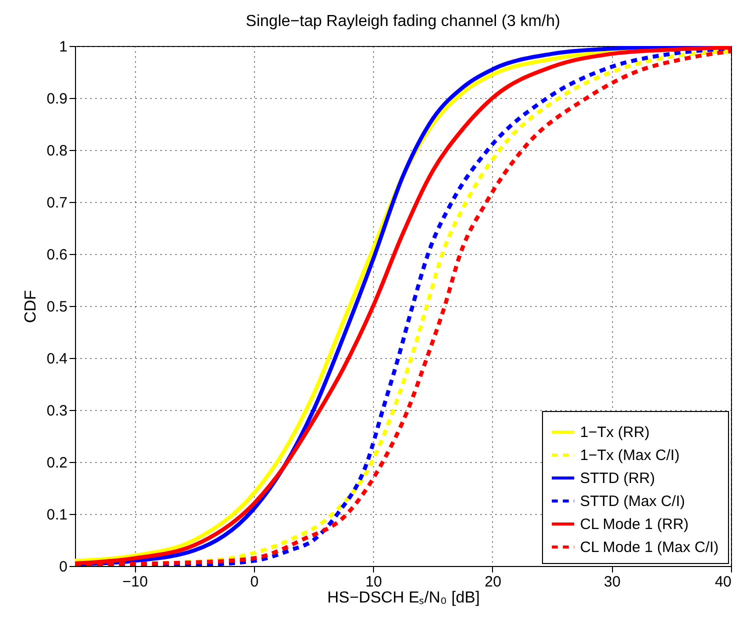  What do you see at coordinates (57, 255) in the screenshot?
I see `y-tick-label: 0.6` at bounding box center [57, 255].